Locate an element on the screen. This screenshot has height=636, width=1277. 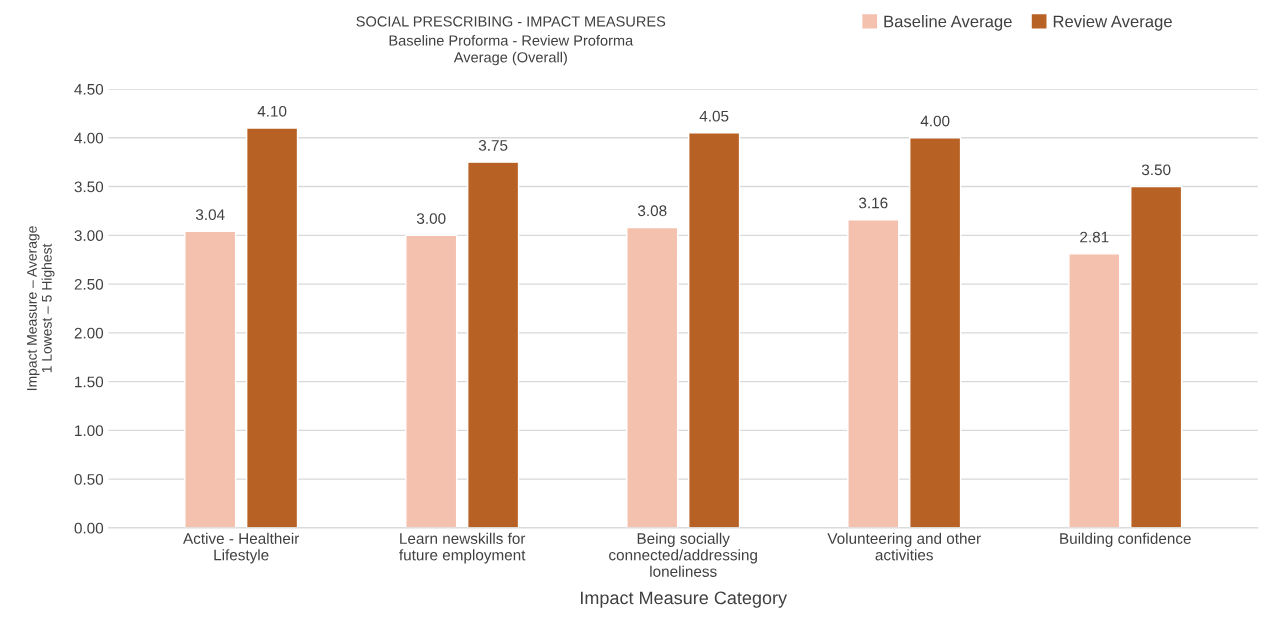
data-label: 3.08 is located at coordinates (652, 211).